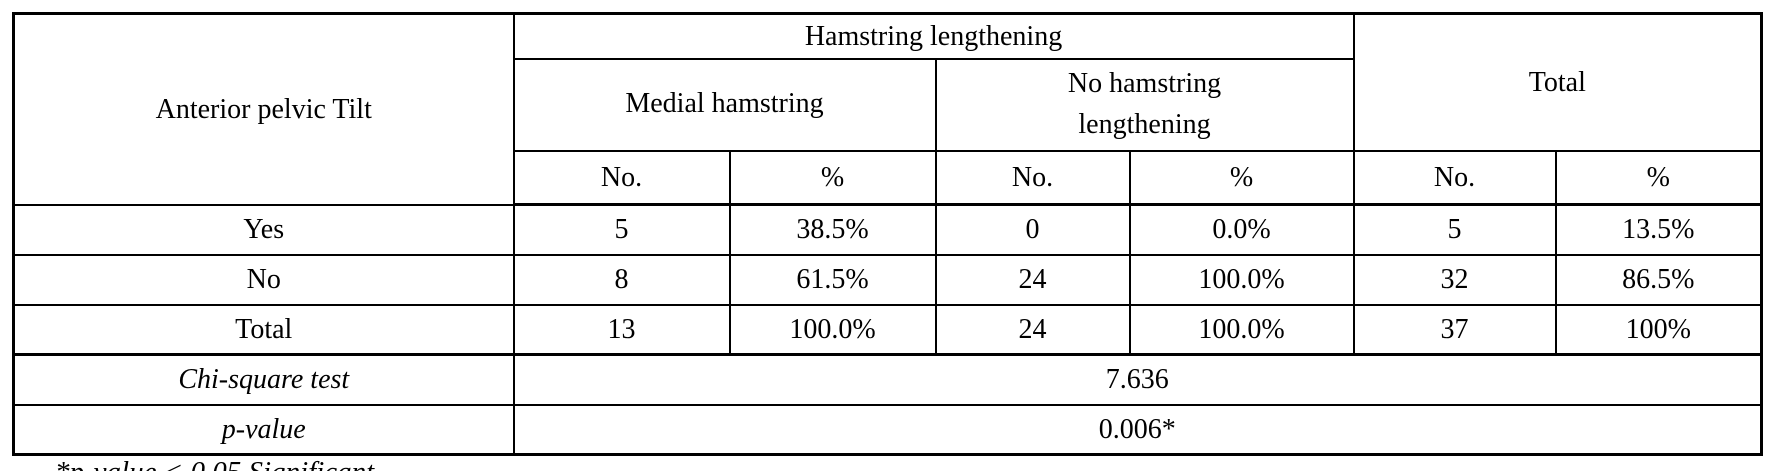  Describe the element at coordinates (263, 109) in the screenshot. I see `corner-header: Anterior pelvic Tilt` at that location.